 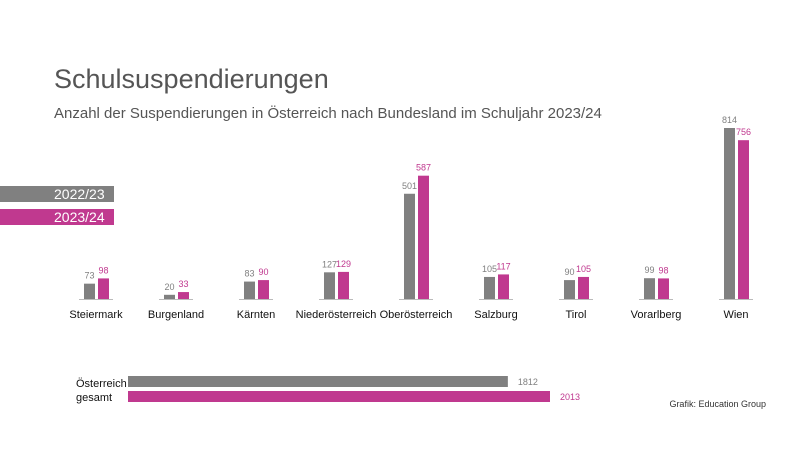 I want to click on category-label-oberoesterreich: Oberösterreich, so click(x=416, y=315).